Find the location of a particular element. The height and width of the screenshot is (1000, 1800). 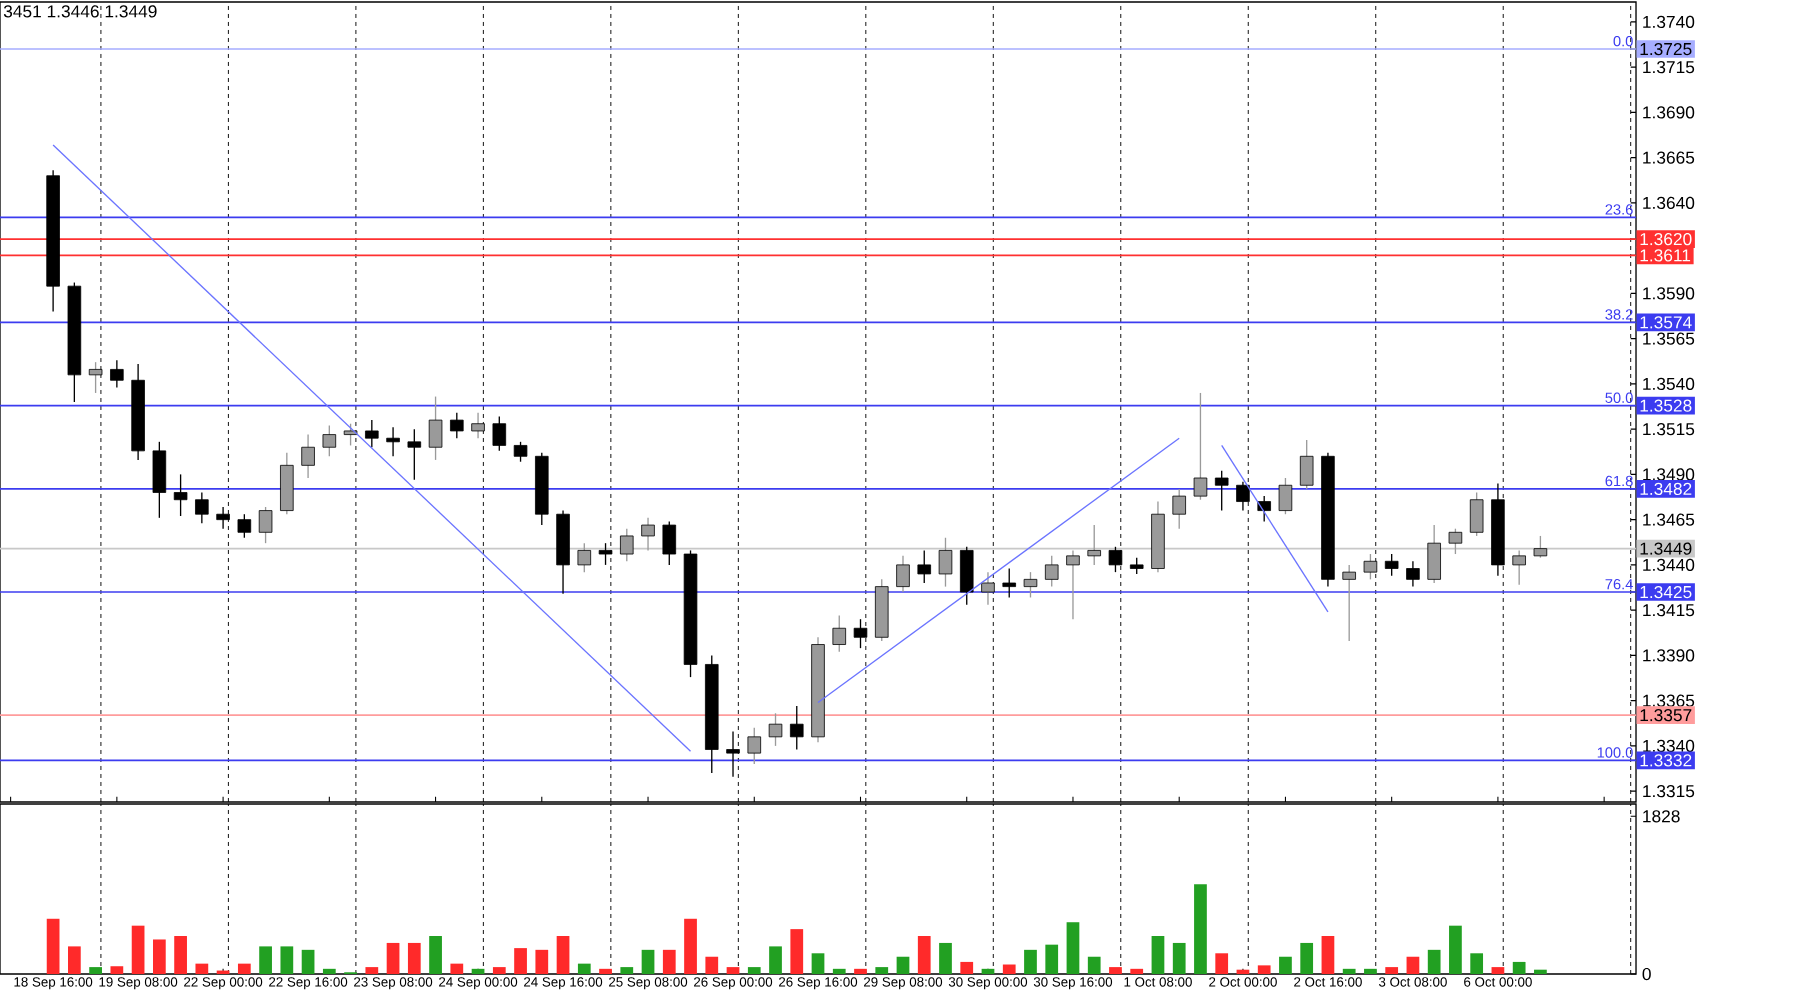

y-tick-label: 1.3665 is located at coordinates (1669, 157).